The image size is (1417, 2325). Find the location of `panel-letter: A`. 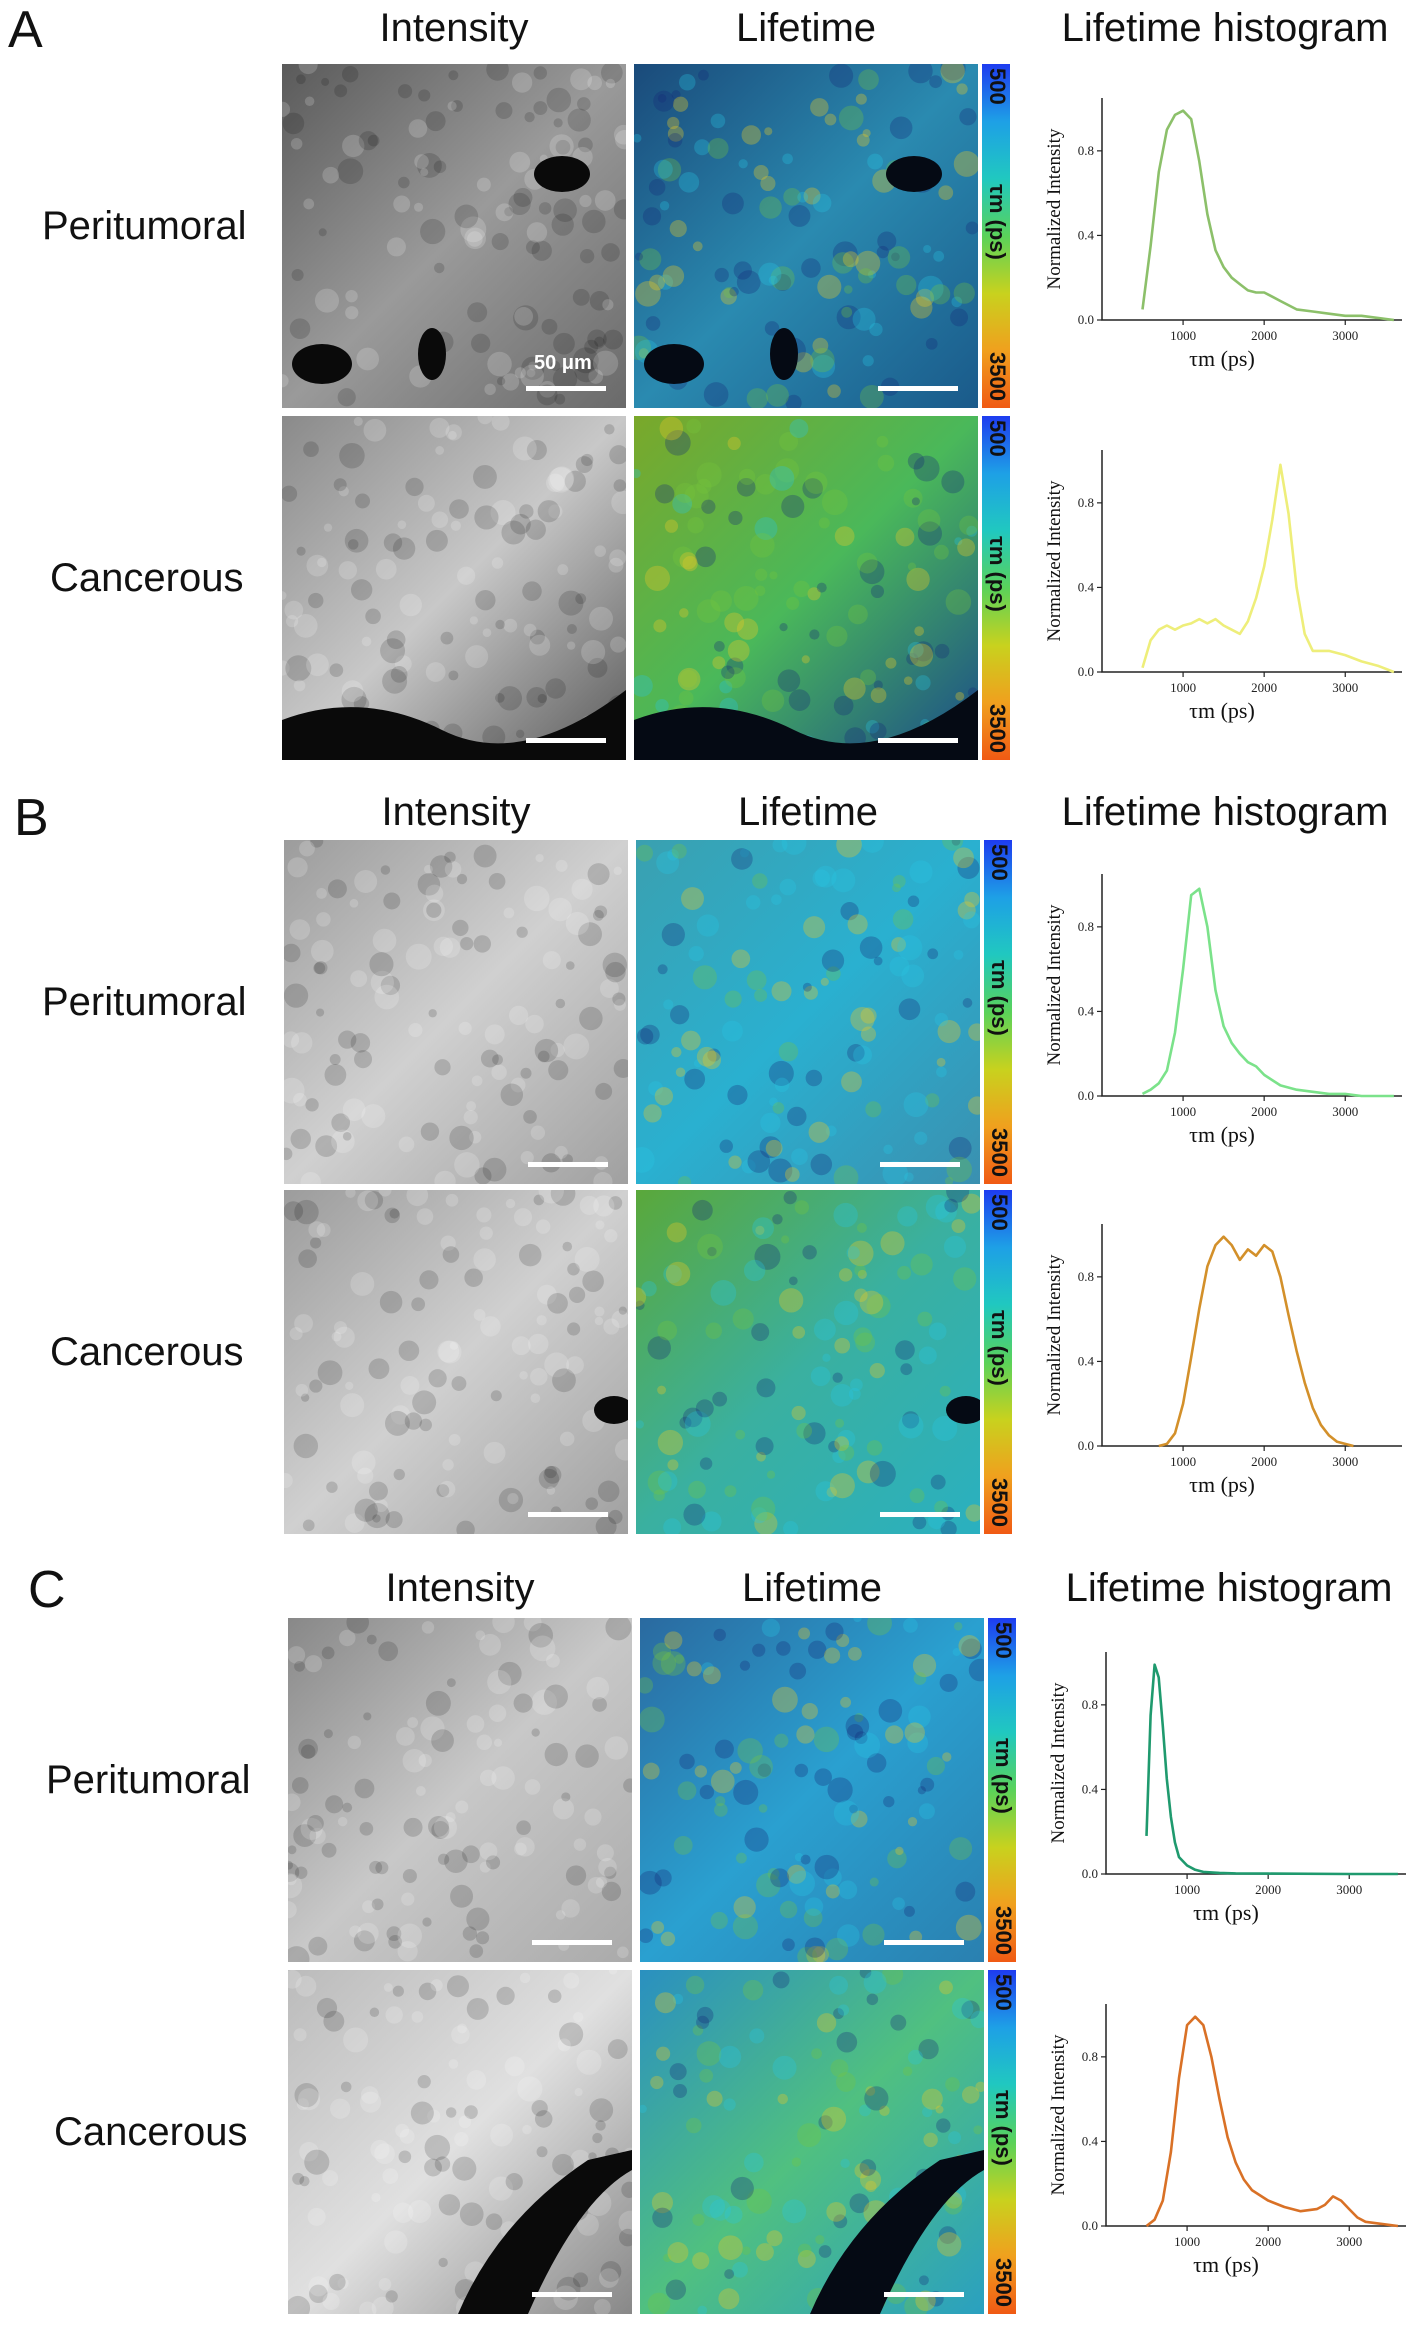

panel-letter: A is located at coordinates (25, 30).